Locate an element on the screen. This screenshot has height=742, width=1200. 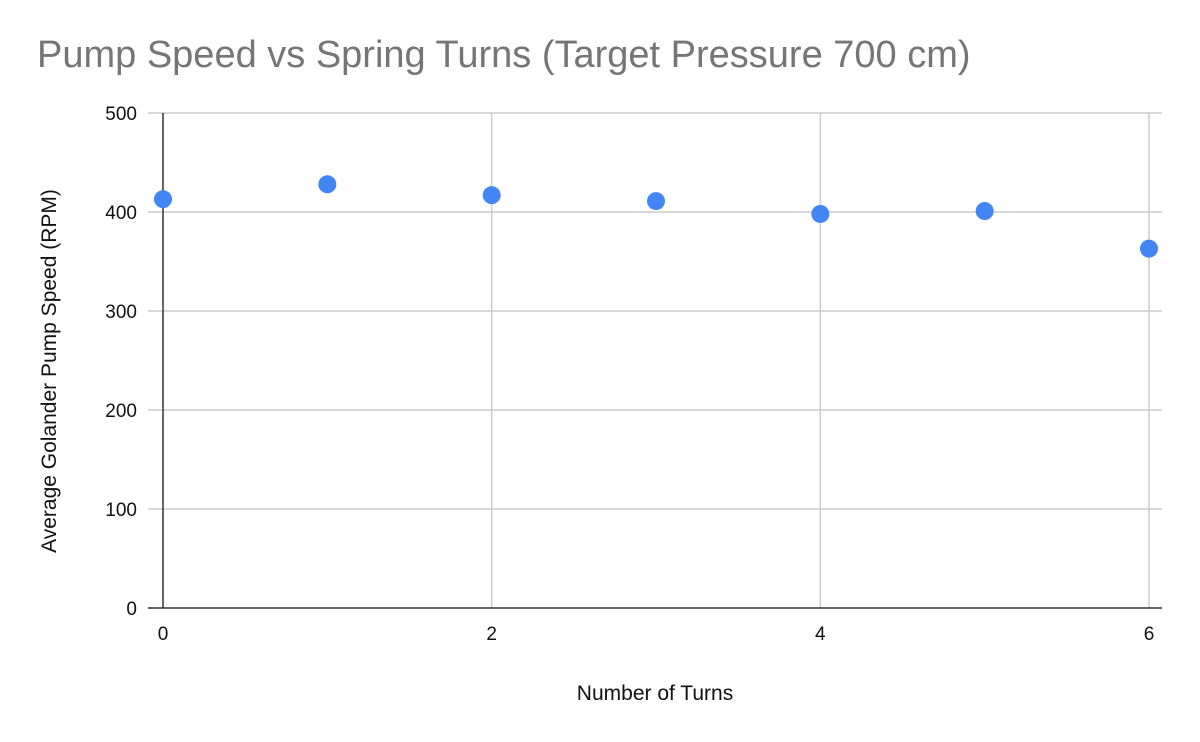
x-tick-label: 2 is located at coordinates (491, 634).